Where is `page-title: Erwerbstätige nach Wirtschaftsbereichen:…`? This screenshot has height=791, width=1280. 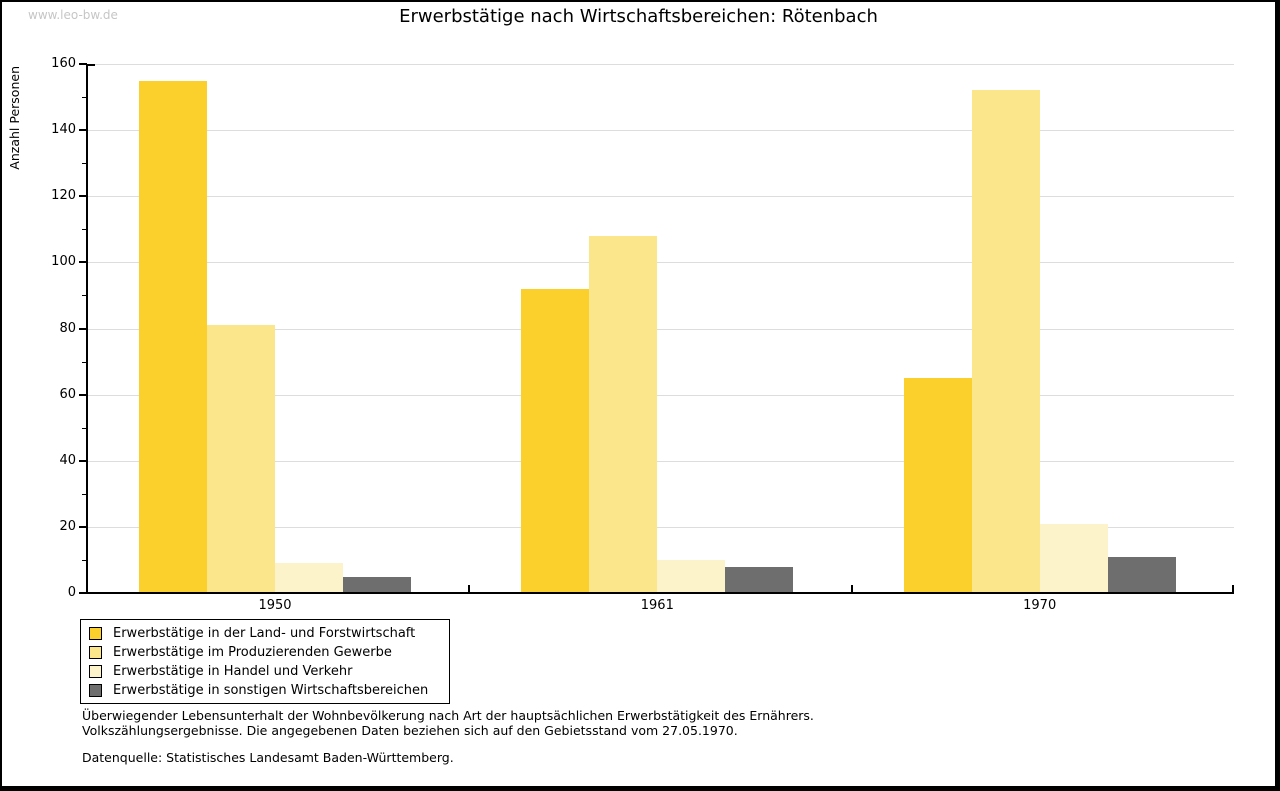
page-title: Erwerbstätige nach Wirtschaftsbereichen:… is located at coordinates (638, 16).